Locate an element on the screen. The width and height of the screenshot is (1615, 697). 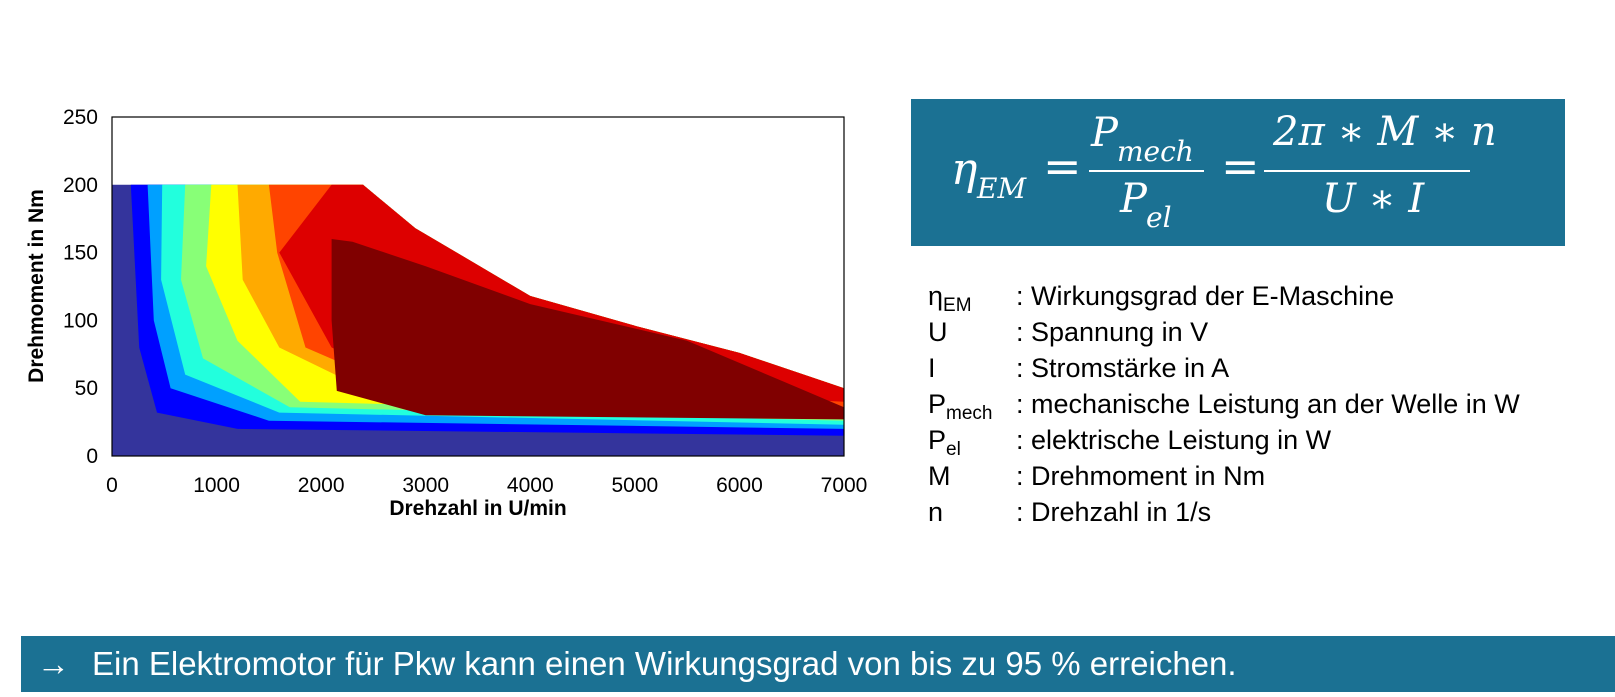
legend-symbol: n is located at coordinates (935, 512).